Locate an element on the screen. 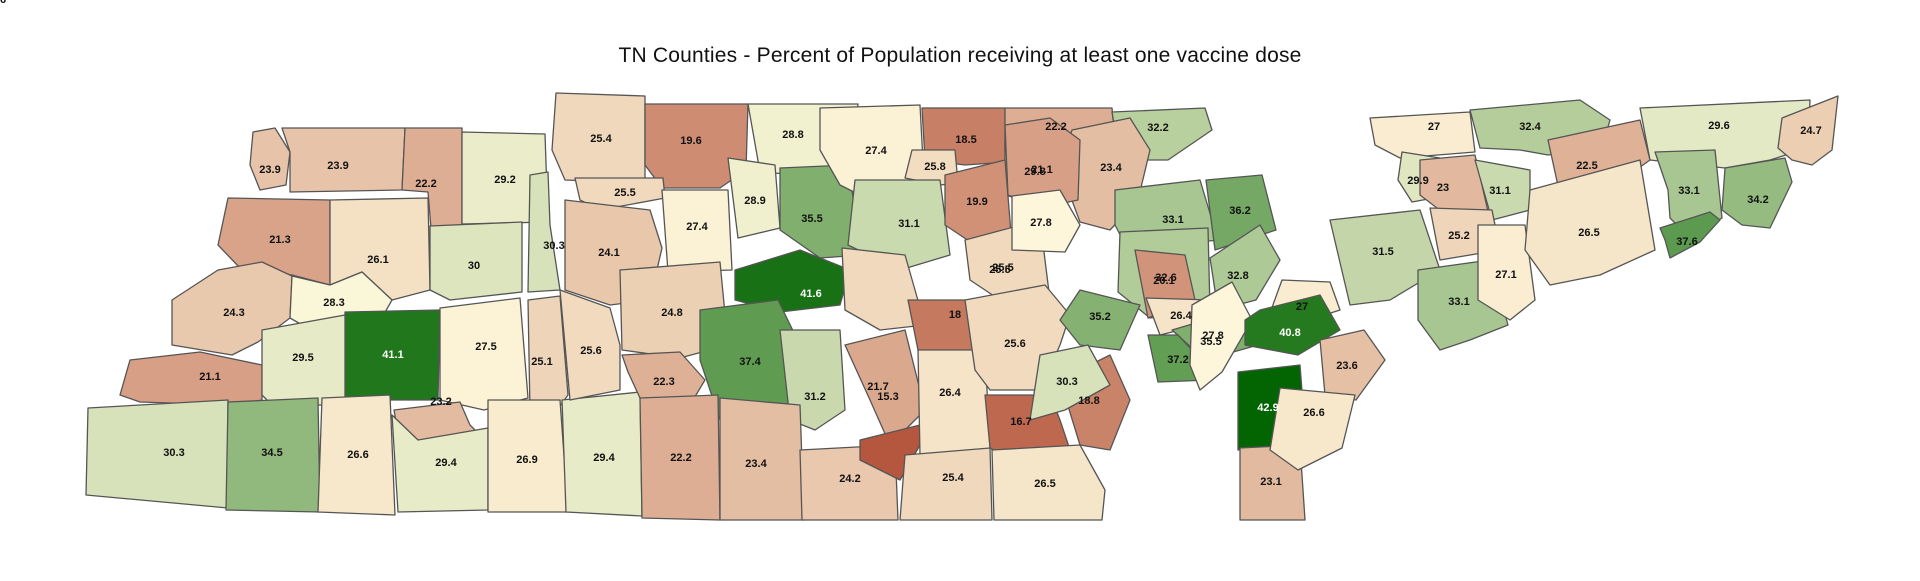 Image resolution: width=1920 pixels, height=581 pixels. county-value-label: 24.2 is located at coordinates (849, 479).